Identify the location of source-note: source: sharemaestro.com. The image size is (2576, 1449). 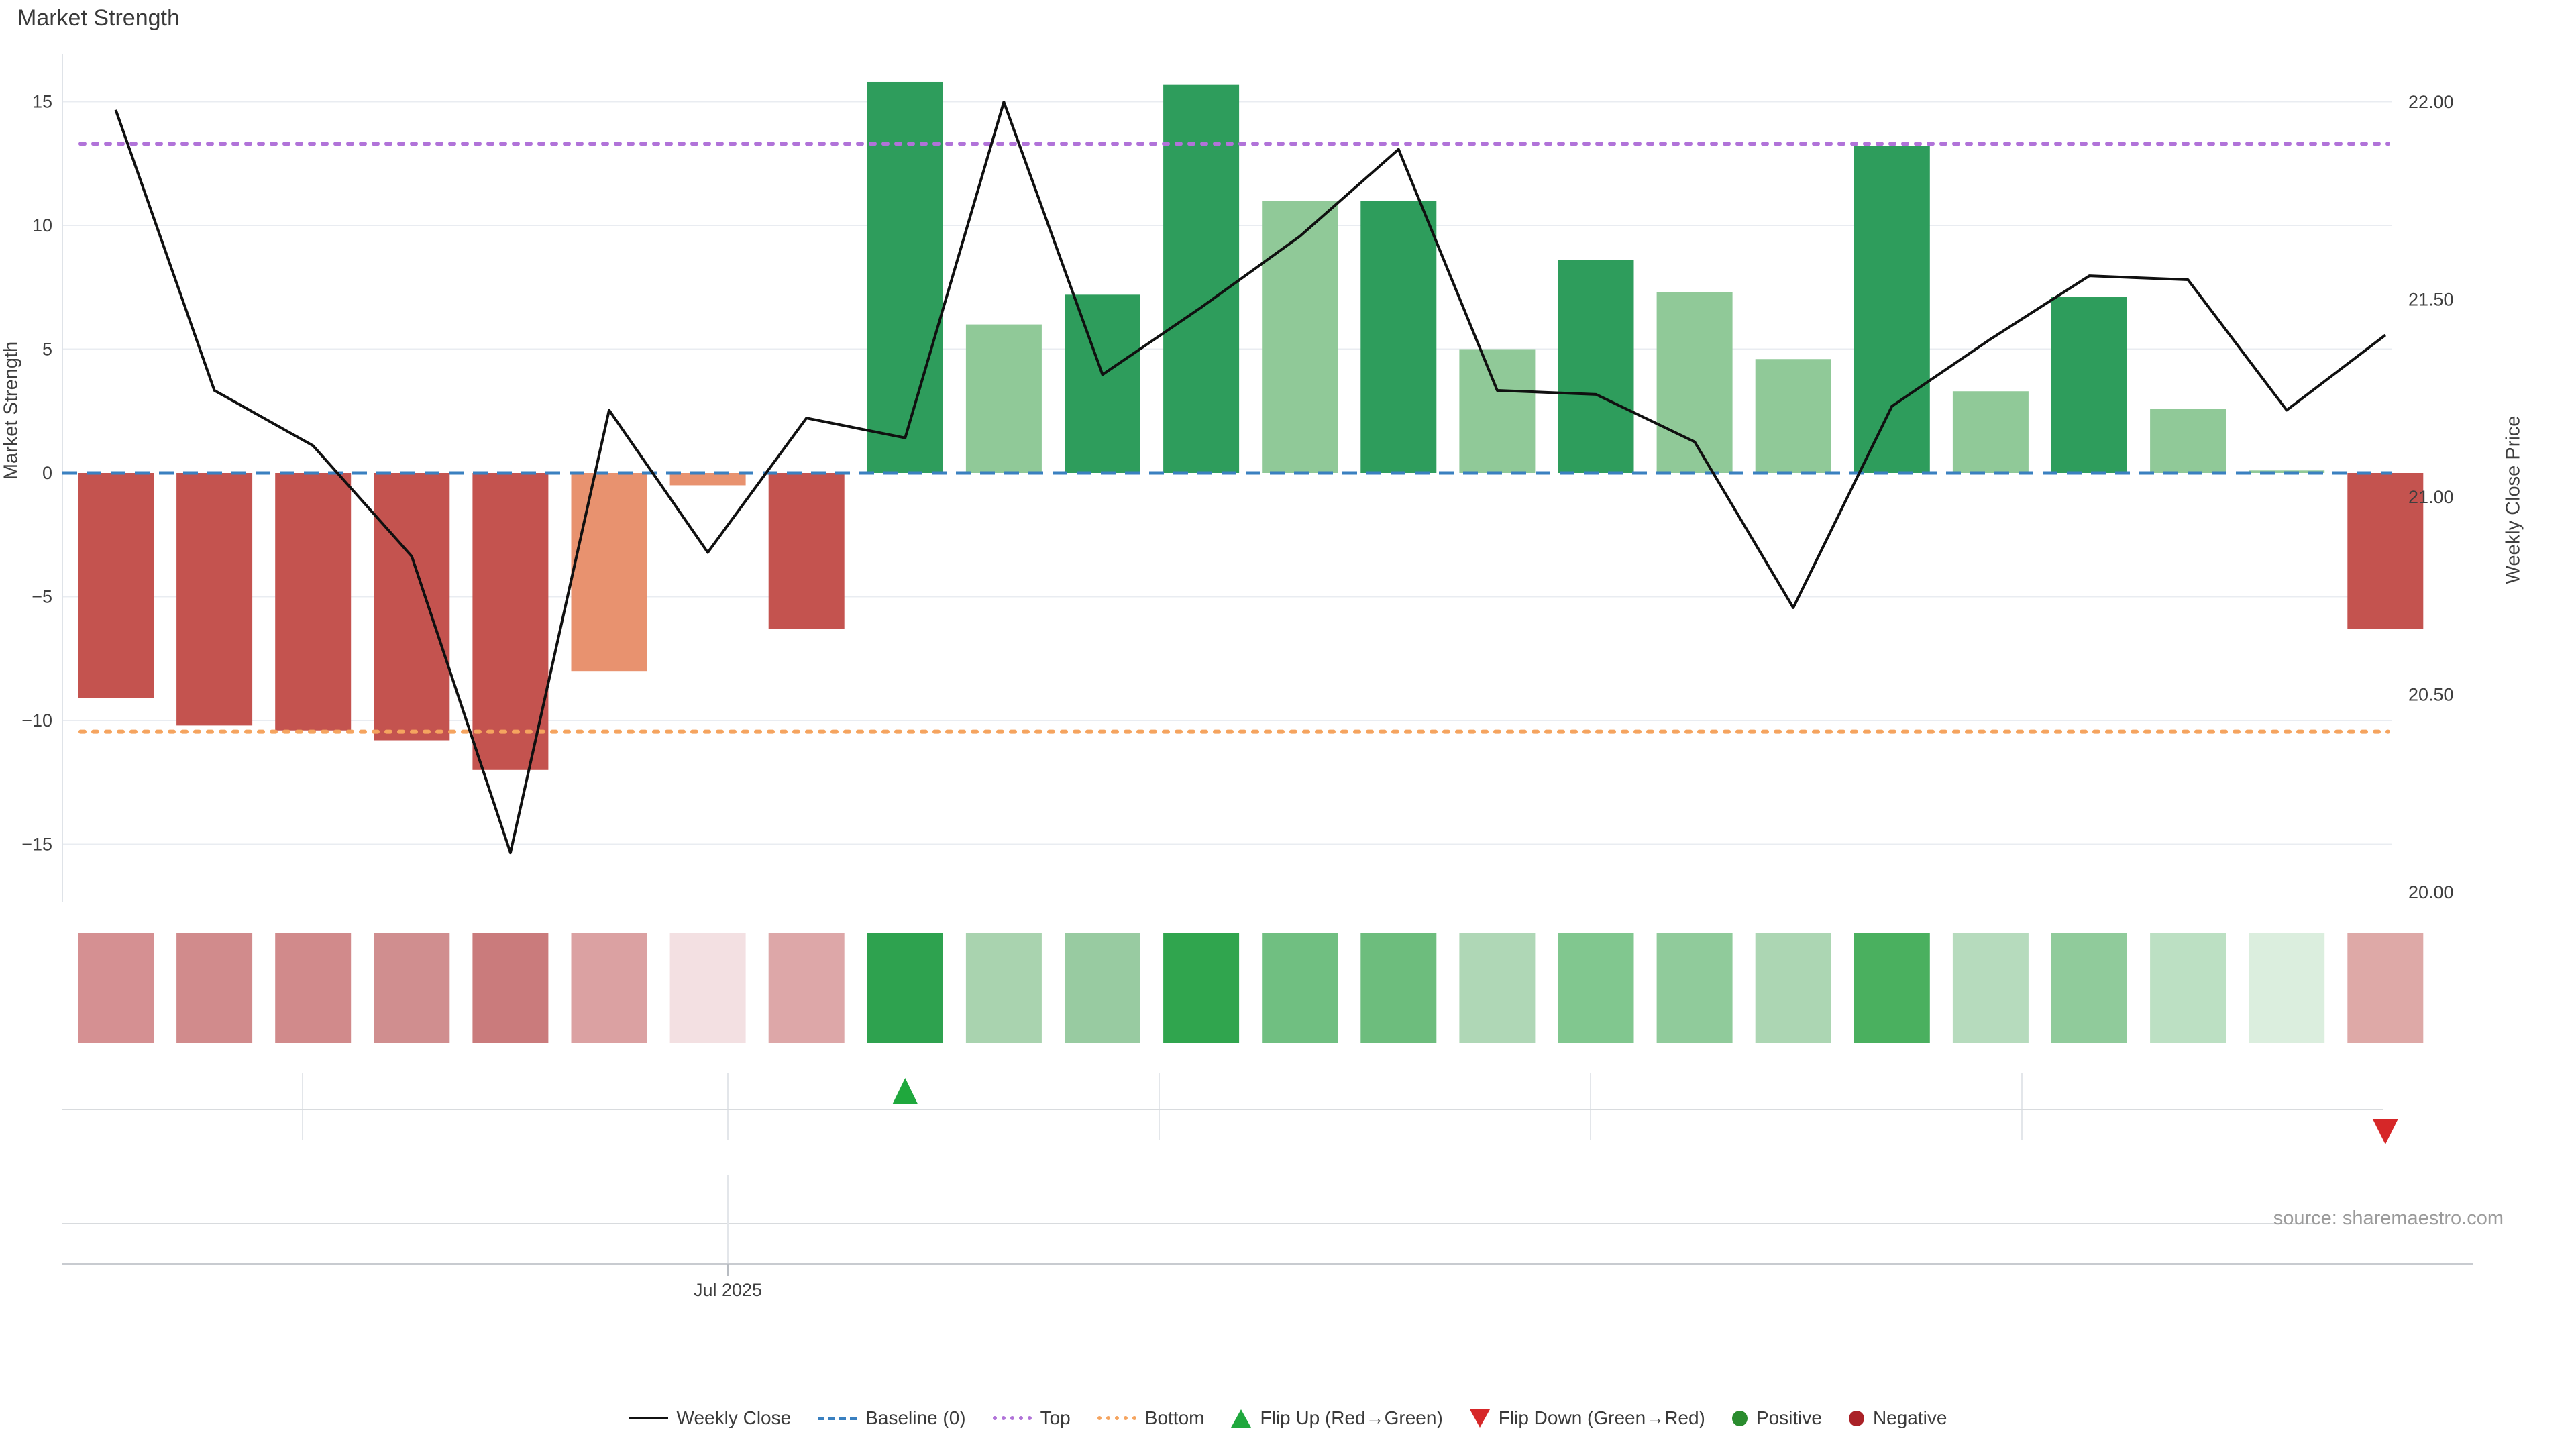
(2388, 1218).